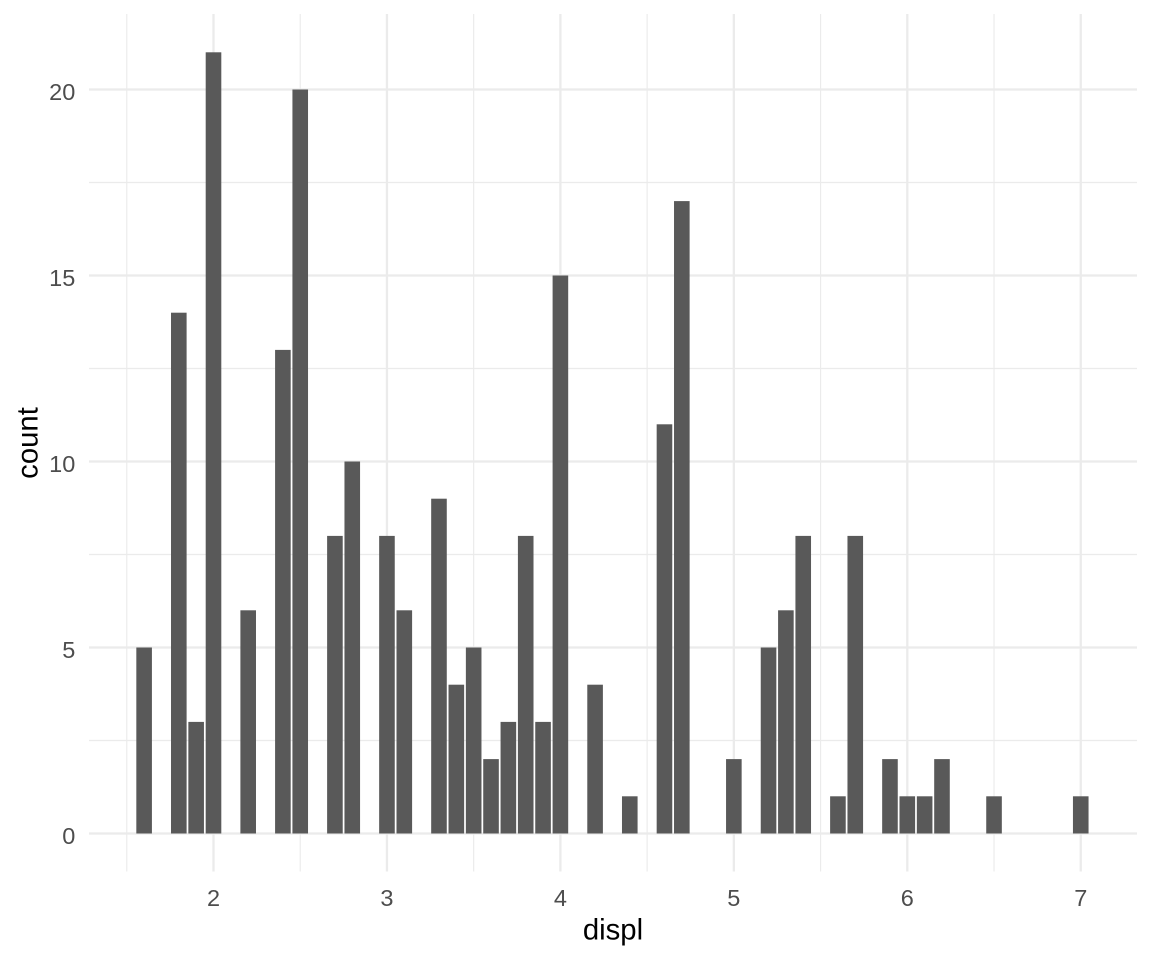 The height and width of the screenshot is (960, 1152). I want to click on svg-text: 3, so click(386, 898).